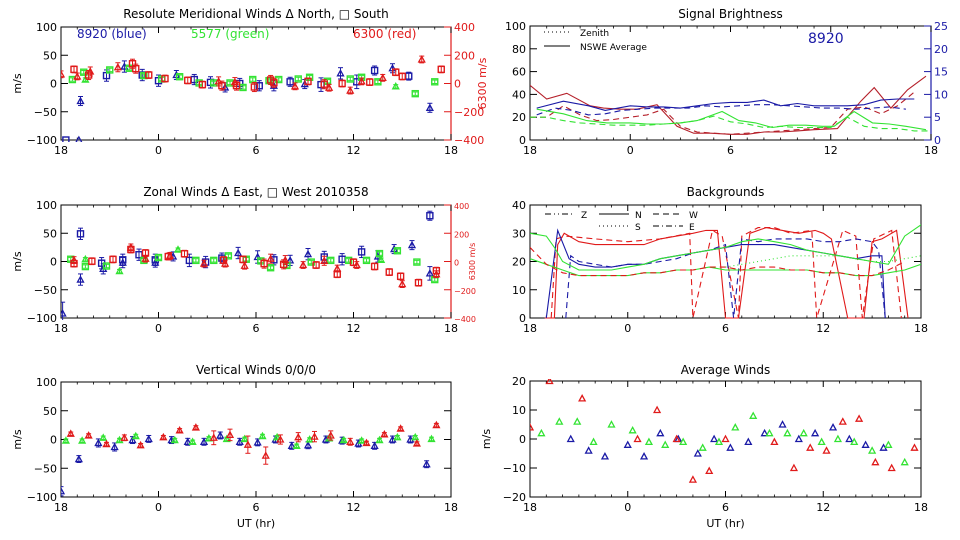  I want to click on y-tick-label: −50, so click(45, 112).